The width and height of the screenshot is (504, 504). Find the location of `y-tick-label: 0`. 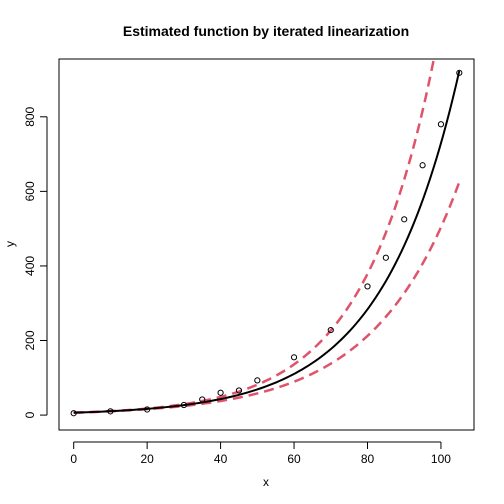

y-tick-label: 0 is located at coordinates (30, 414).